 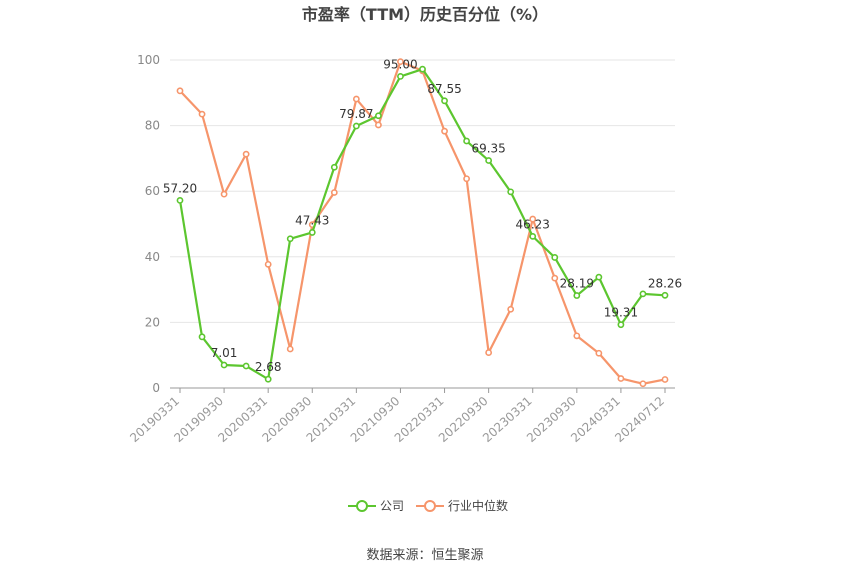 I want to click on data-label: 7.01, so click(x=224, y=353).